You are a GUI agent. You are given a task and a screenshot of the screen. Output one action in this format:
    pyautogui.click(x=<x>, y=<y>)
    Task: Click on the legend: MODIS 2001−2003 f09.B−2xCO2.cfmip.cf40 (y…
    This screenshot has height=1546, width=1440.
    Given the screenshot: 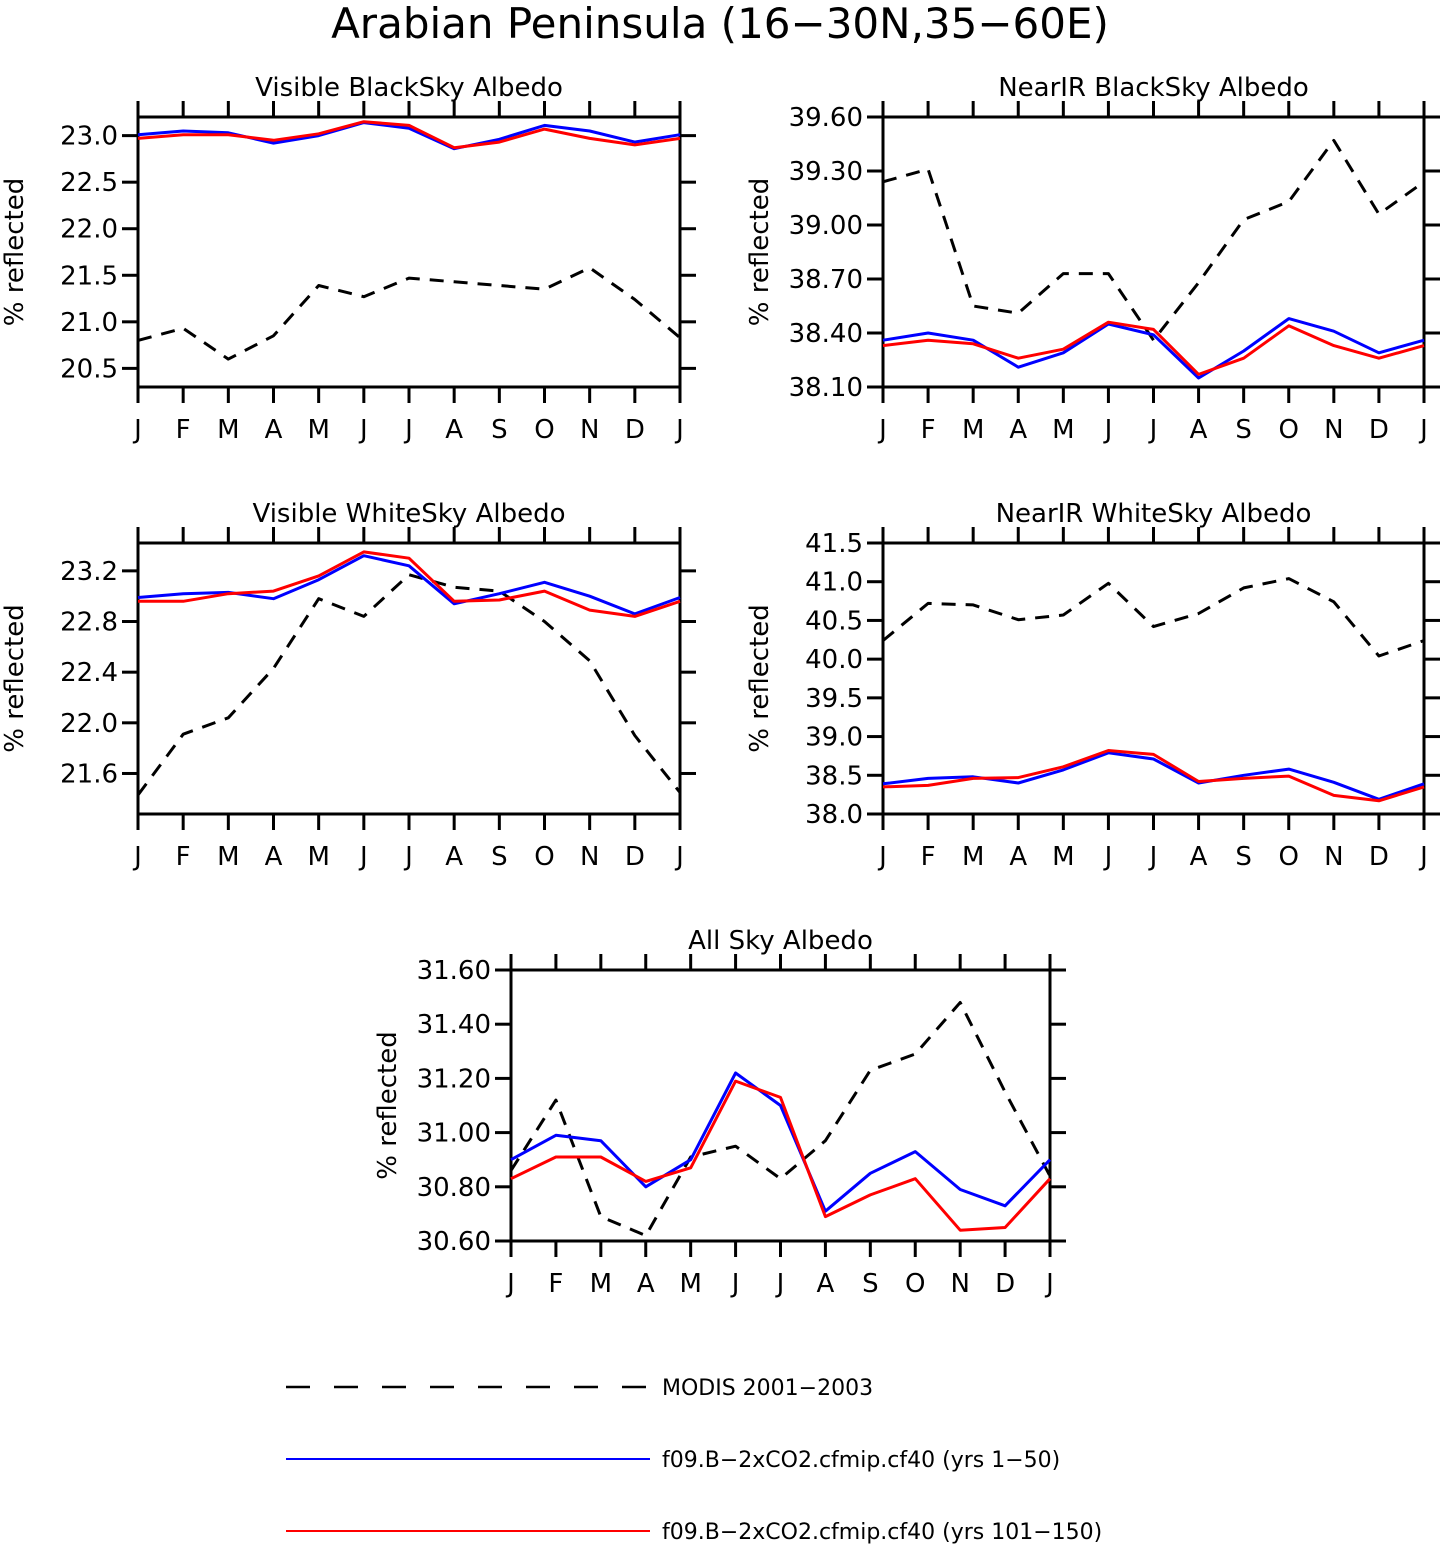 What is the action you would take?
    pyautogui.click(x=694, y=1460)
    